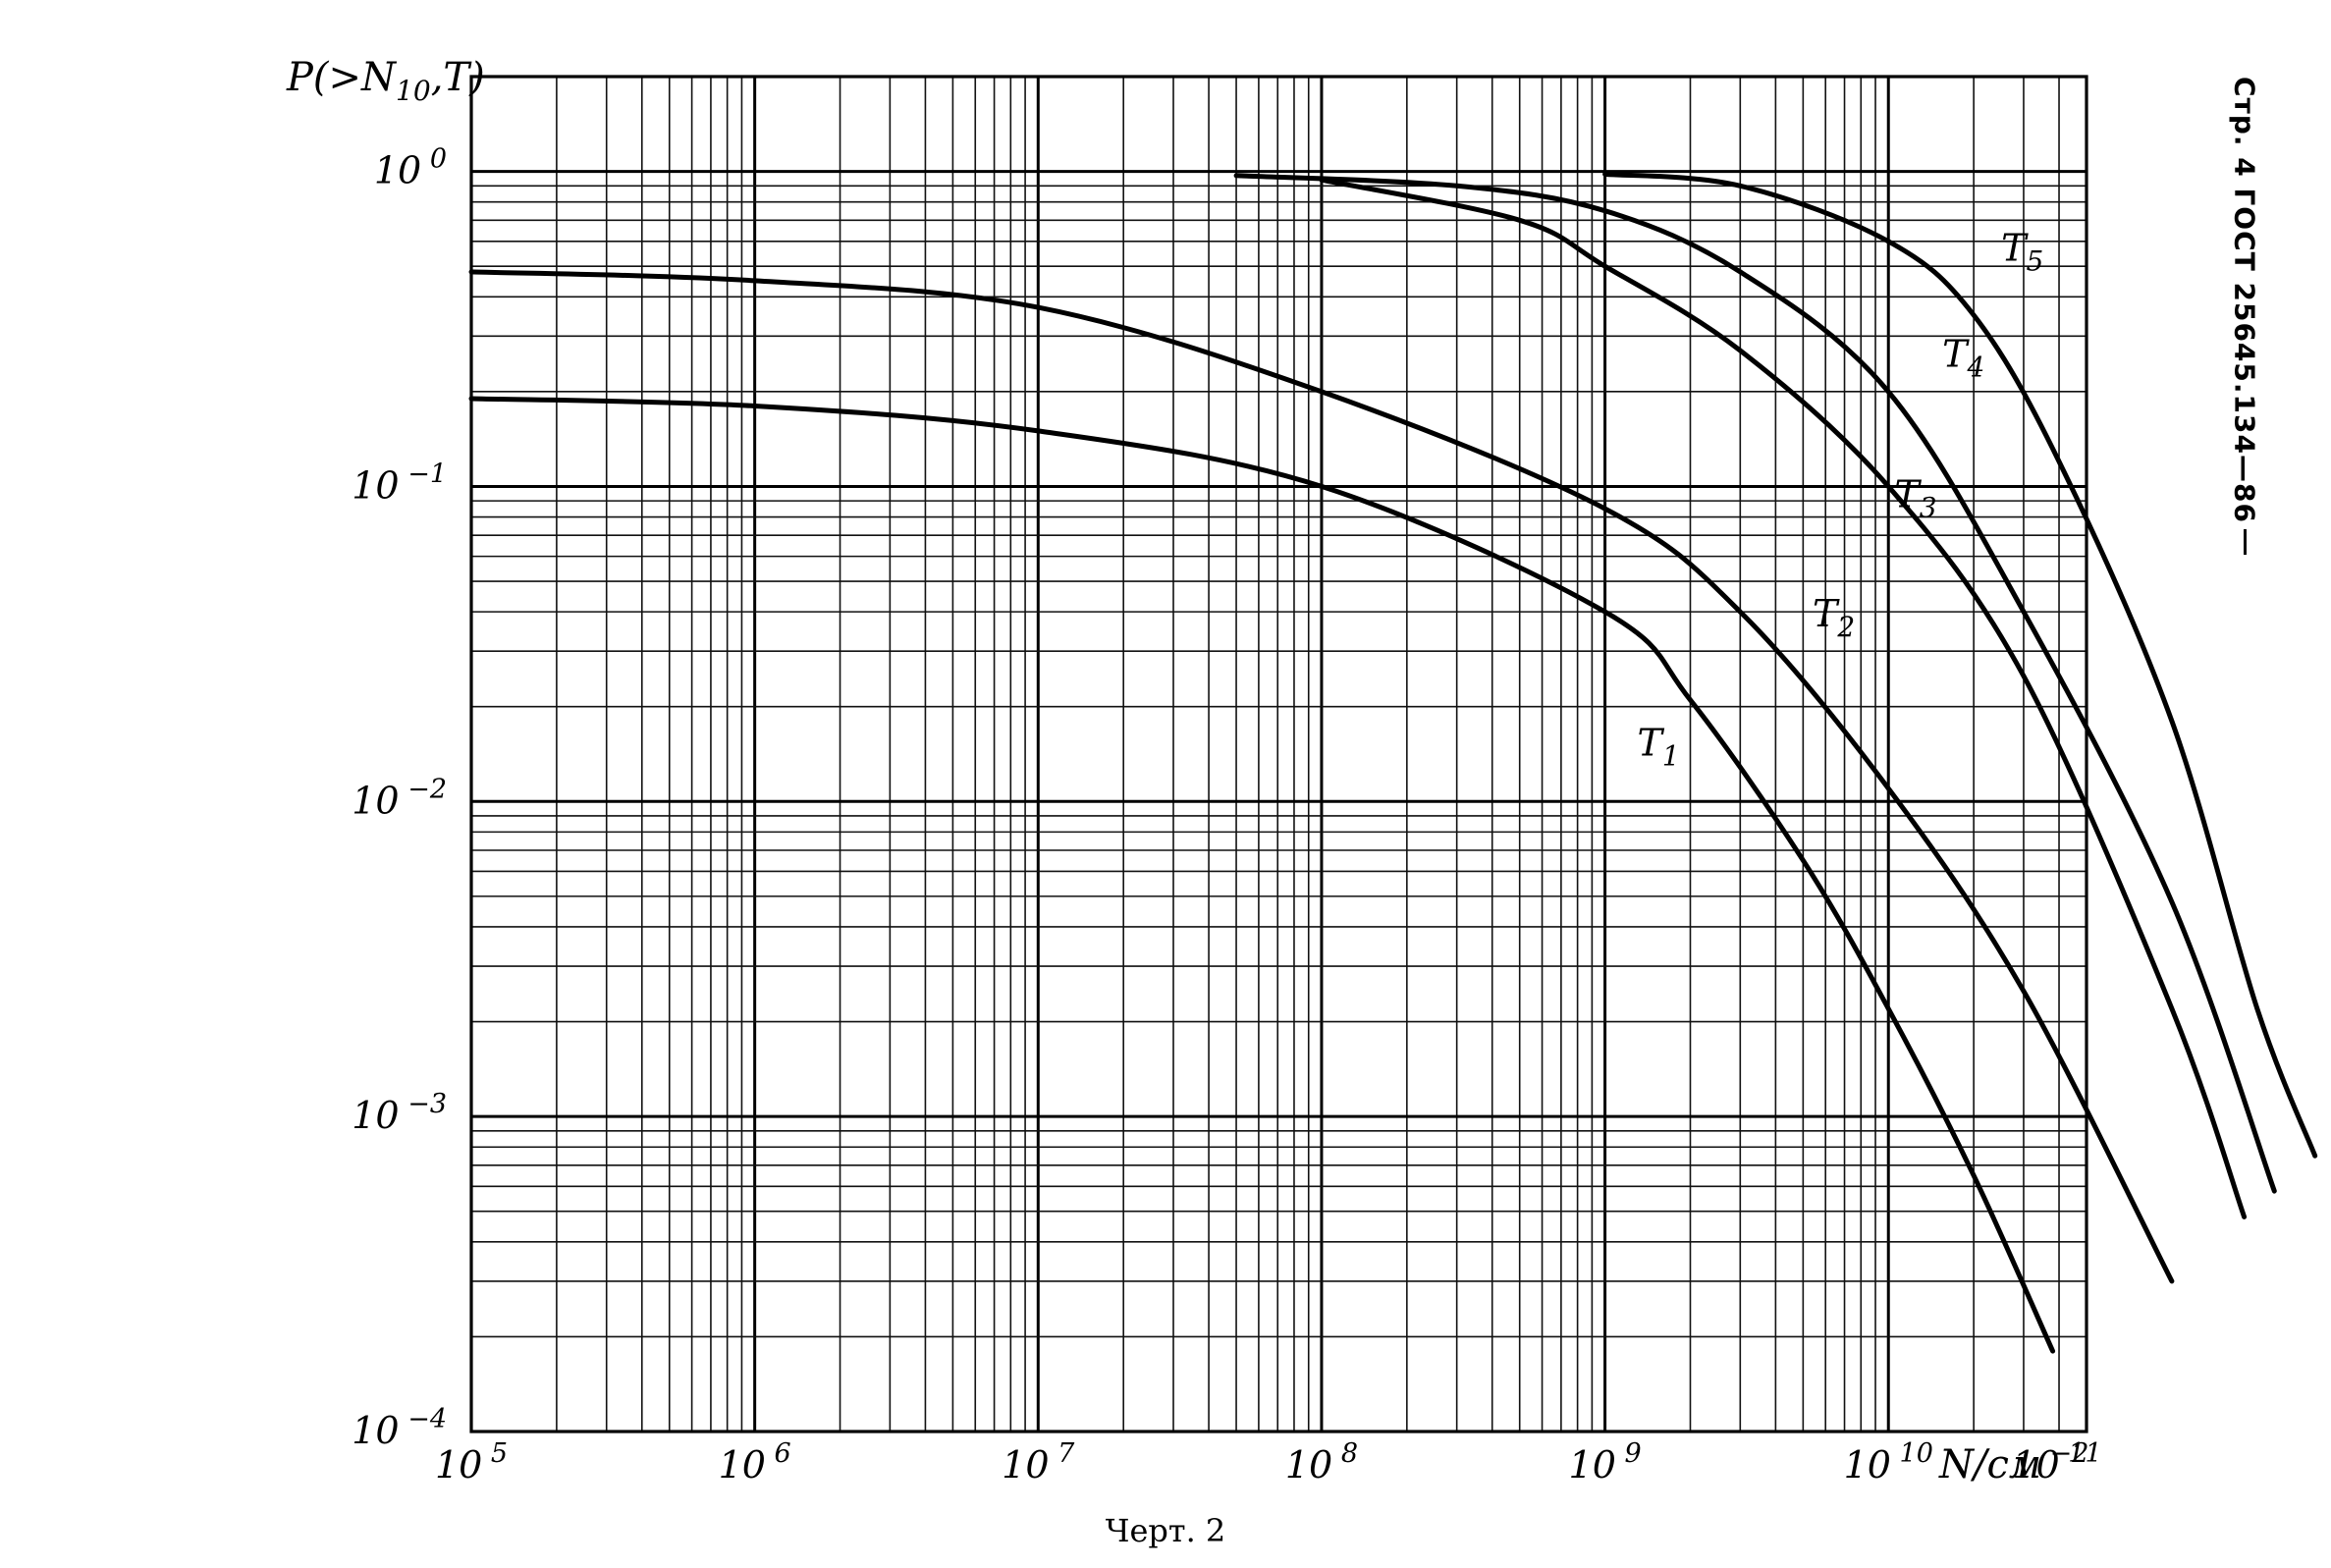 The image size is (2331, 1568). Describe the element at coordinates (1038, 1462) in the screenshot. I see `x-tick-label: 10 7` at that location.